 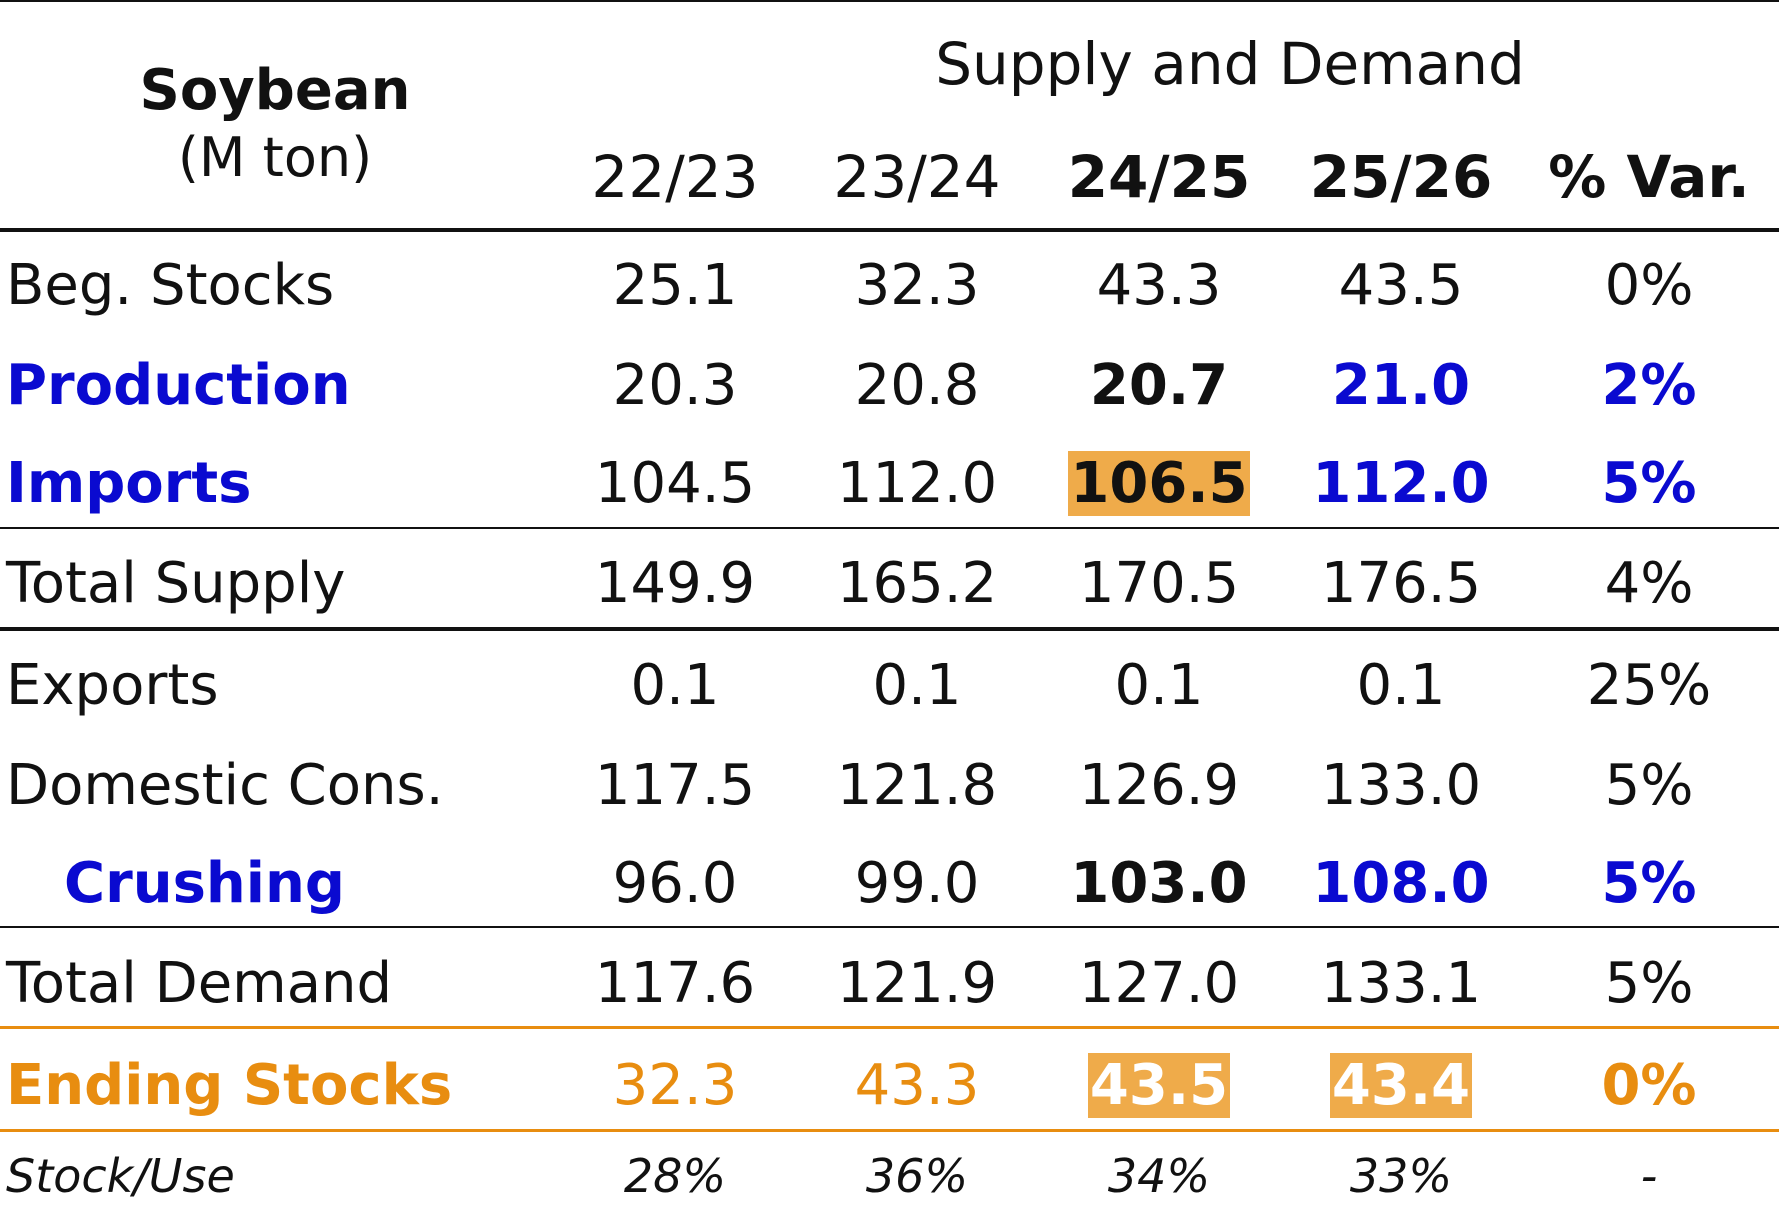 I want to click on table-cell: 149.9, so click(x=675, y=583).